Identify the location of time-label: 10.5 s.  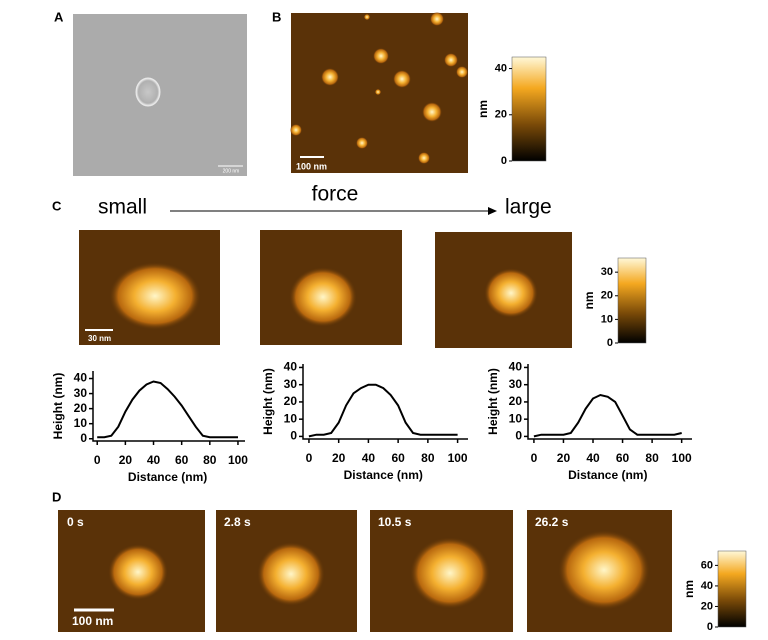
(395, 522).